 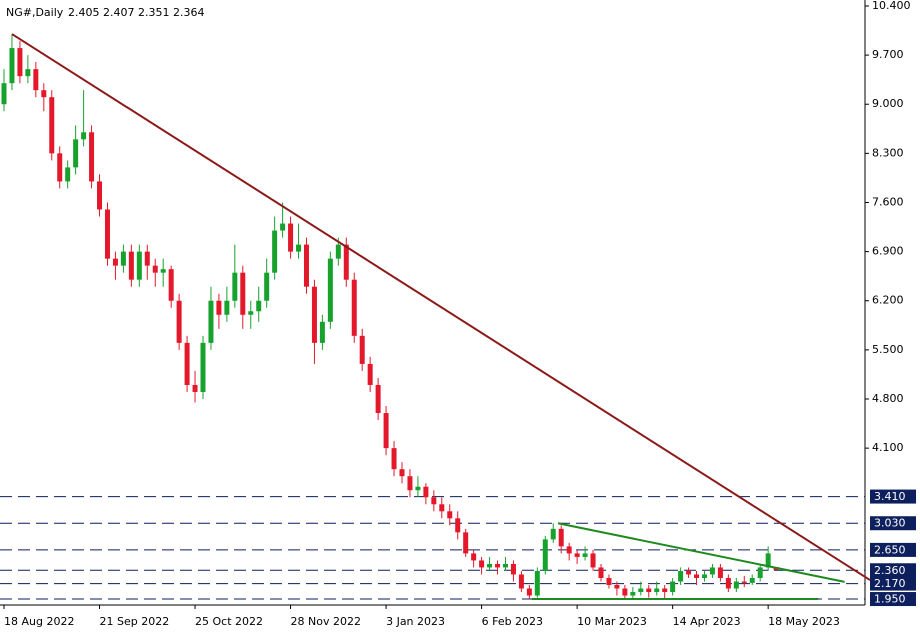 I want to click on y-tick-label: 6.200, so click(x=888, y=300).